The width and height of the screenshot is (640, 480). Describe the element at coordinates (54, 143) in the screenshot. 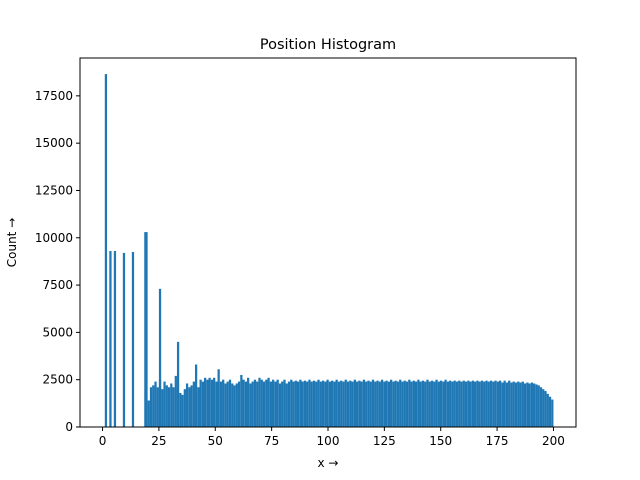

I see `y-tick-label-6: 15000` at that location.